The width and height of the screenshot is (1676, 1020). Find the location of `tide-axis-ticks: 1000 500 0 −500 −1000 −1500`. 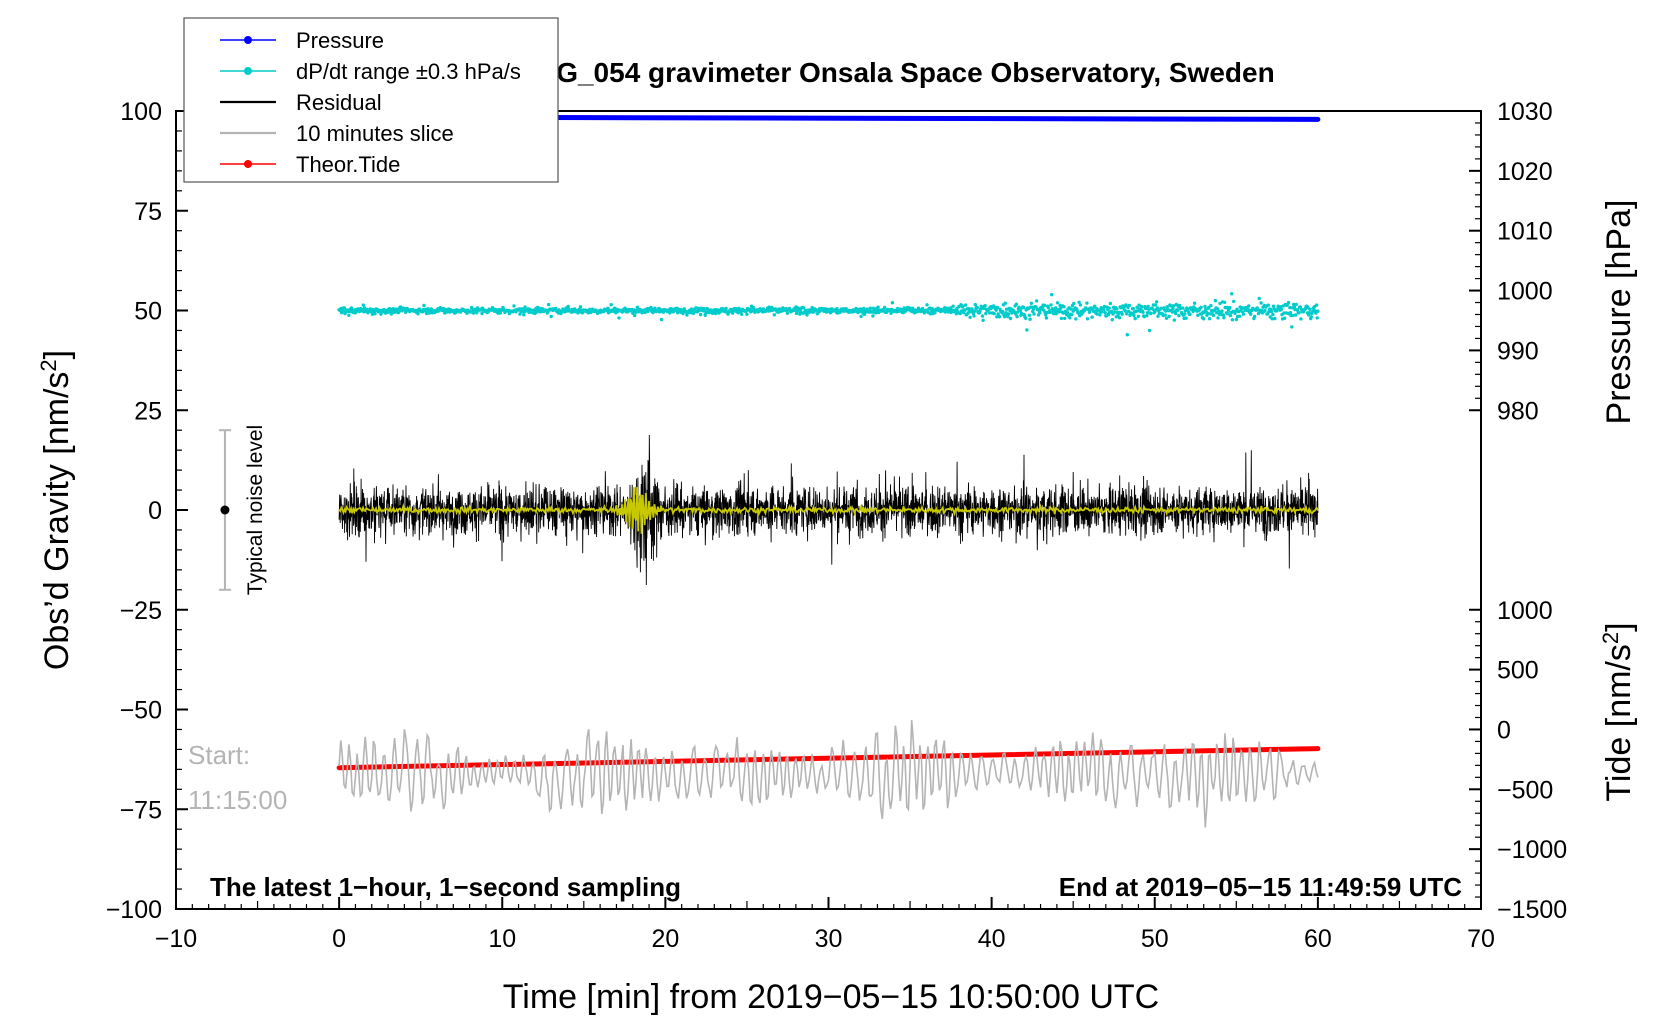

tide-axis-ticks: 1000 500 0 −500 −1000 −1500 is located at coordinates (1518, 760).